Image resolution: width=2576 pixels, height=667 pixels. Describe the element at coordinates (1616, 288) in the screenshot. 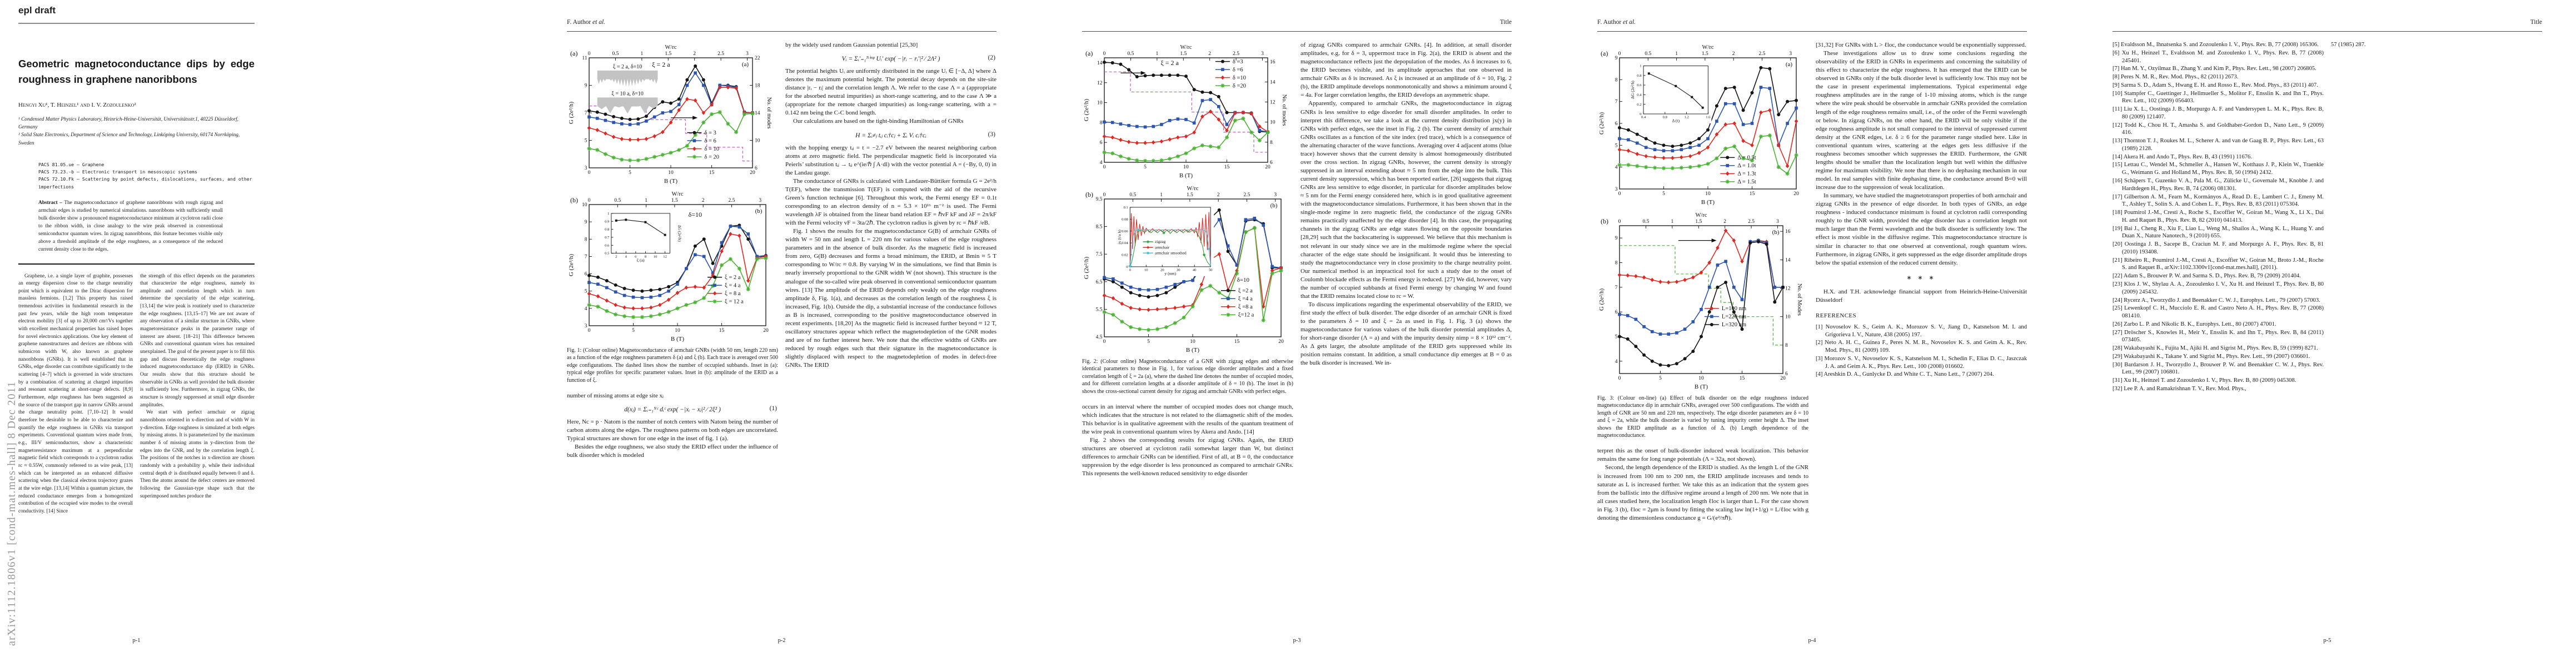

I see `svg-text: 7` at that location.